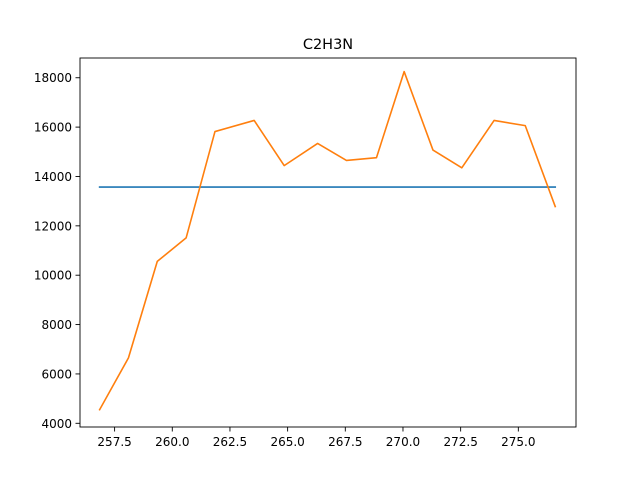  Describe the element at coordinates (287, 442) in the screenshot. I see `x-tick-label: 265.0` at that location.